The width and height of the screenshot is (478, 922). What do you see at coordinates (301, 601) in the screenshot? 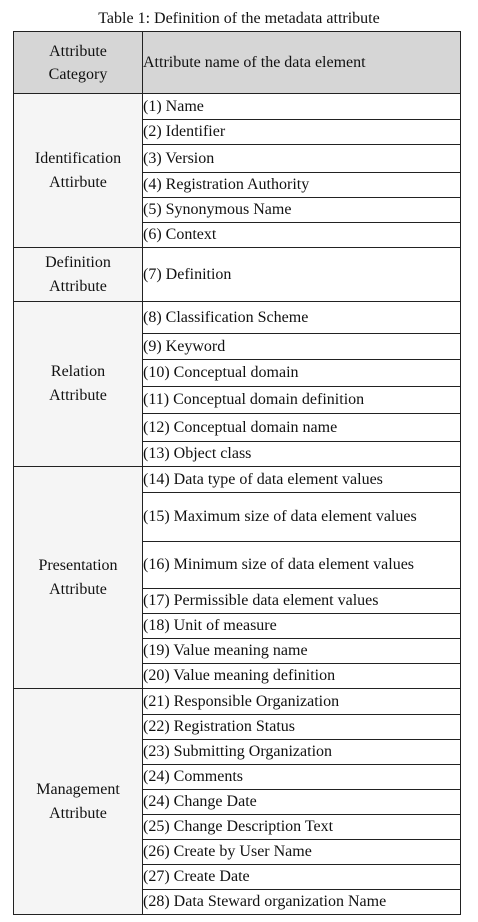
I see `attribute-item: (17) Permissible data element values` at bounding box center [301, 601].